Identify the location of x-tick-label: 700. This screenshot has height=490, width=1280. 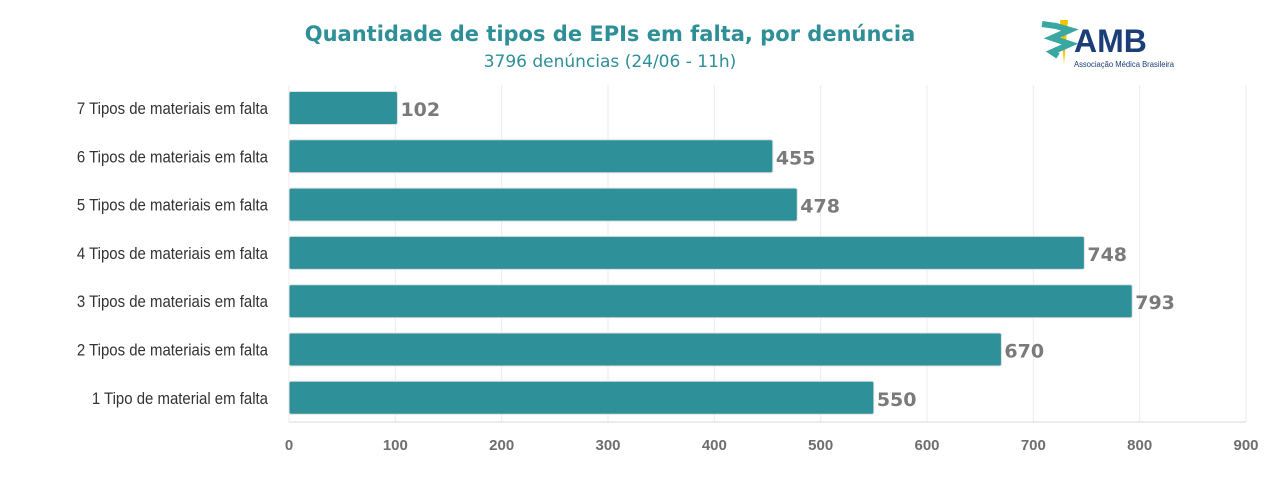
(1033, 445).